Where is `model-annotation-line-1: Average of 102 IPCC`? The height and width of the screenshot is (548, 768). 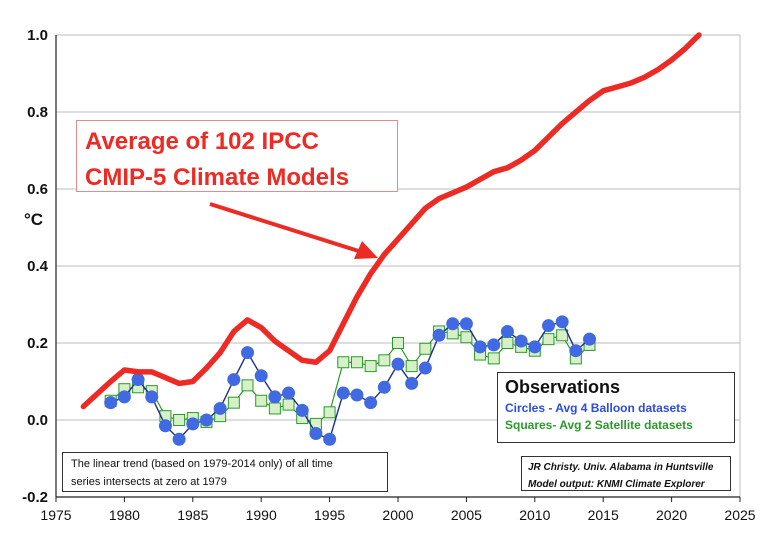 model-annotation-line-1: Average of 102 IPCC is located at coordinates (202, 141).